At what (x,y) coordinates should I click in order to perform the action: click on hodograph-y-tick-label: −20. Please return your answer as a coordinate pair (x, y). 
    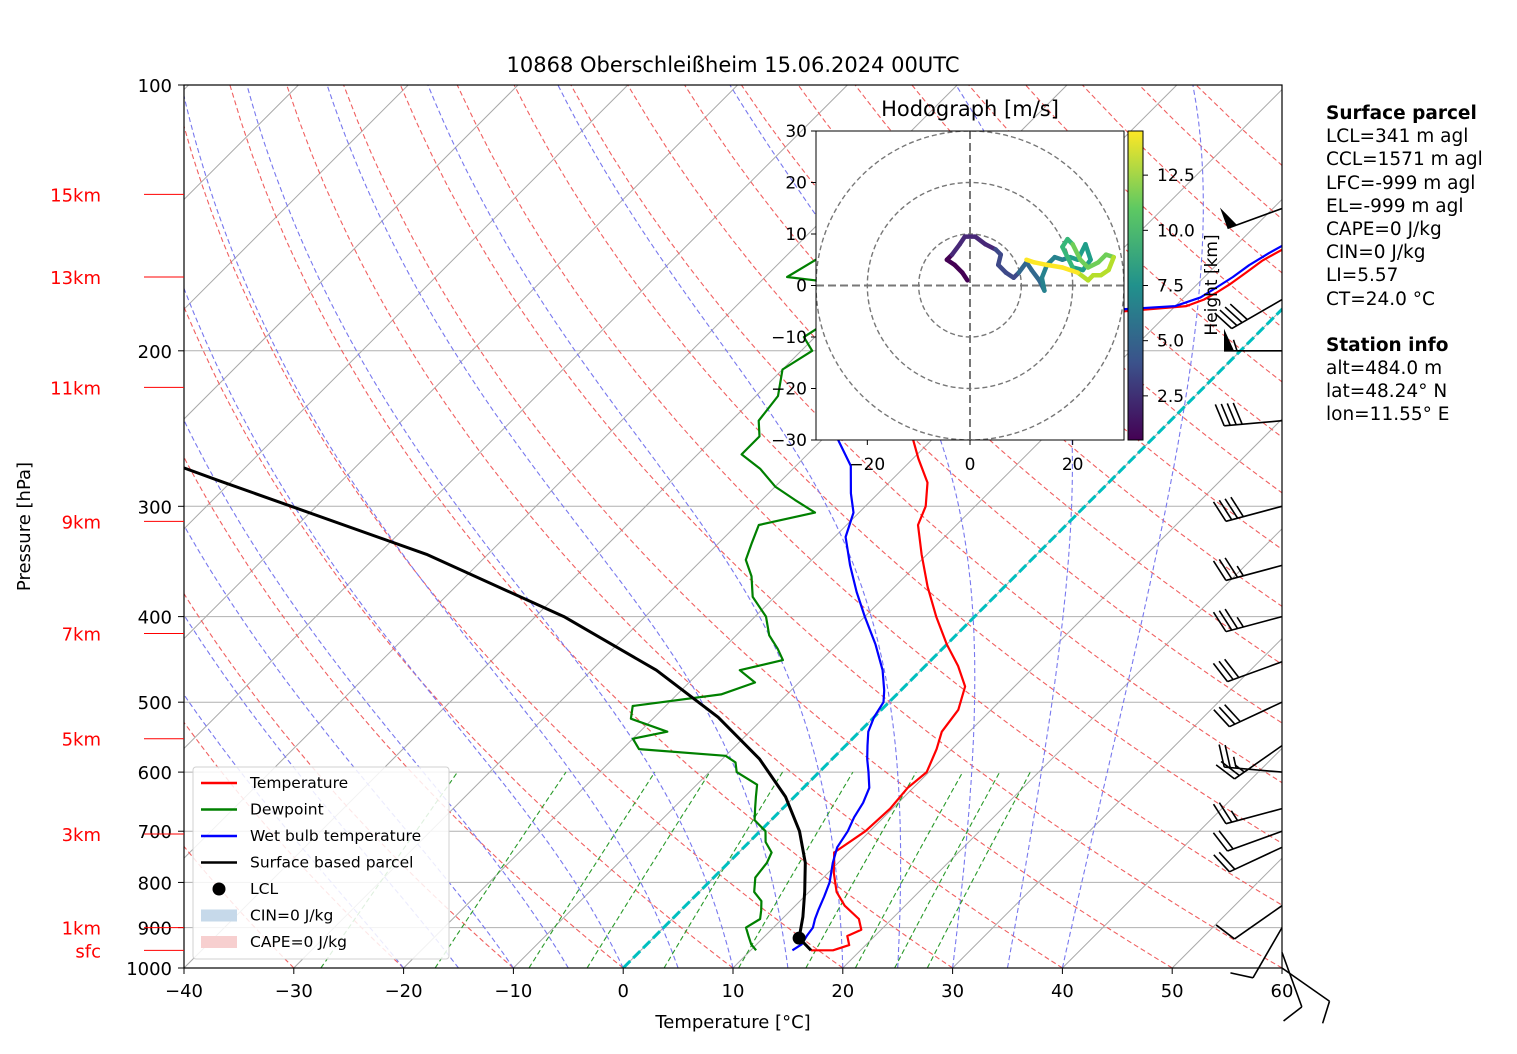
    Looking at the image, I should click on (789, 390).